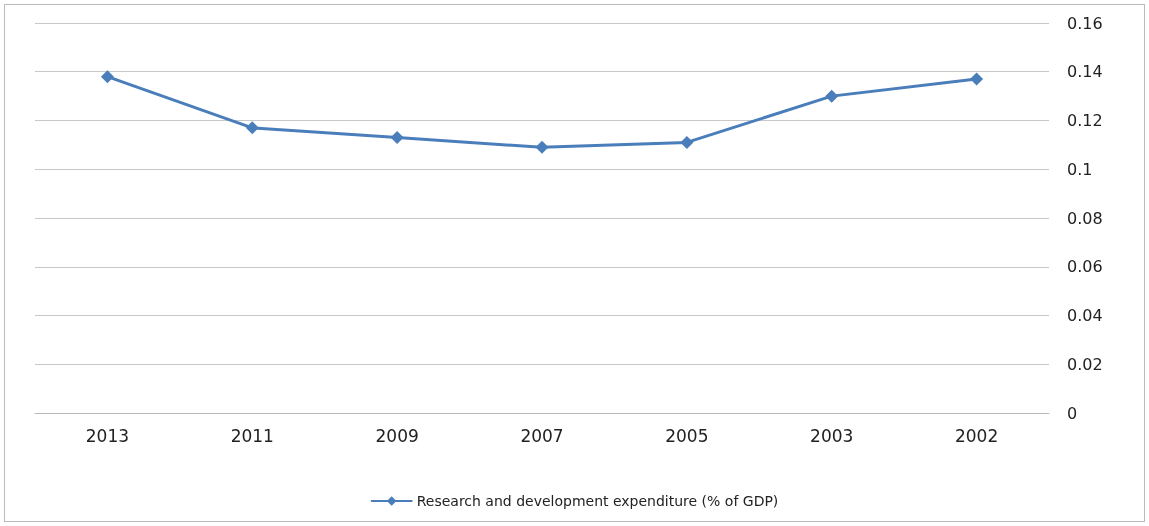 Image resolution: width=1149 pixels, height=526 pixels. What do you see at coordinates (1085, 23) in the screenshot?
I see `y-tick-label: 0.16` at bounding box center [1085, 23].